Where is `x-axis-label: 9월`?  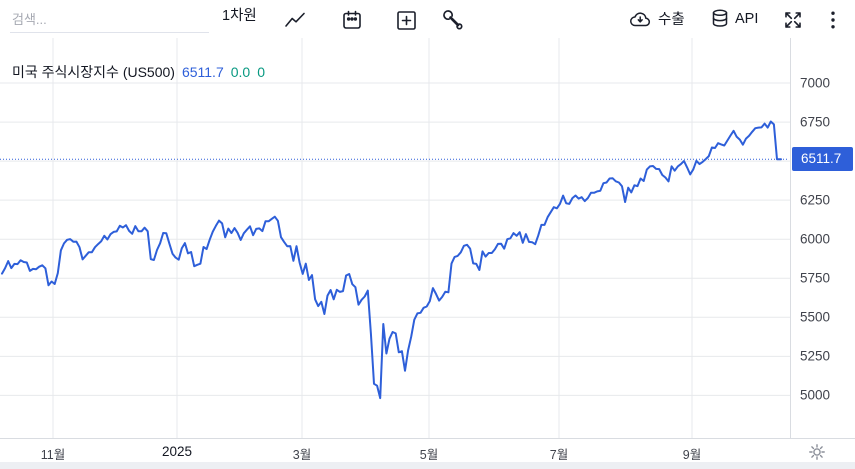
x-axis-label: 9월 is located at coordinates (692, 455).